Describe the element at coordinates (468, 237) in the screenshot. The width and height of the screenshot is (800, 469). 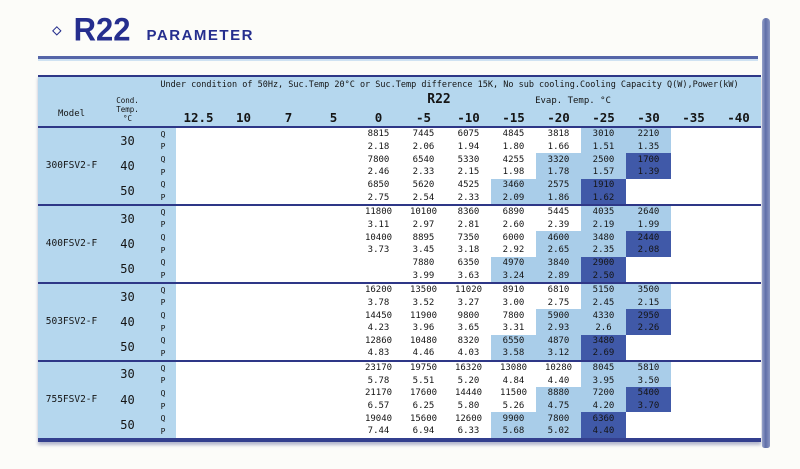
I see `value-cell: 7350` at that location.